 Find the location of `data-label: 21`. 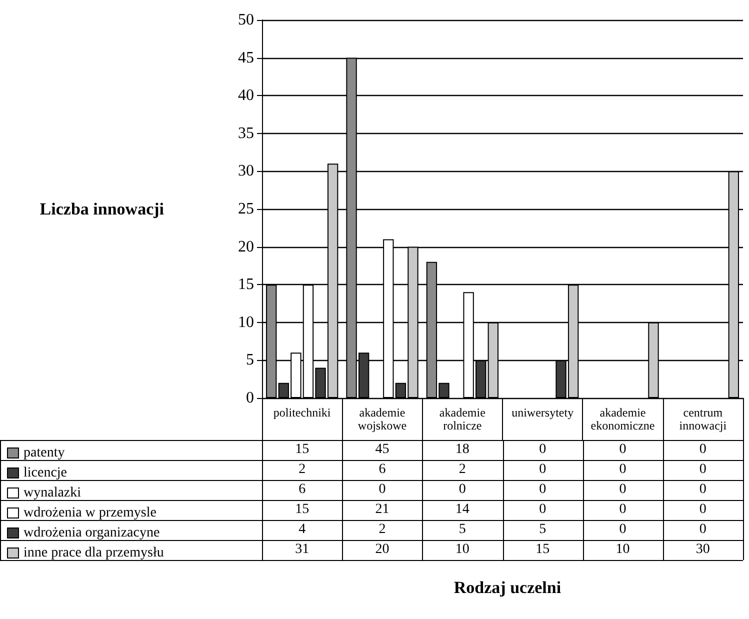

data-label: 21 is located at coordinates (382, 510).